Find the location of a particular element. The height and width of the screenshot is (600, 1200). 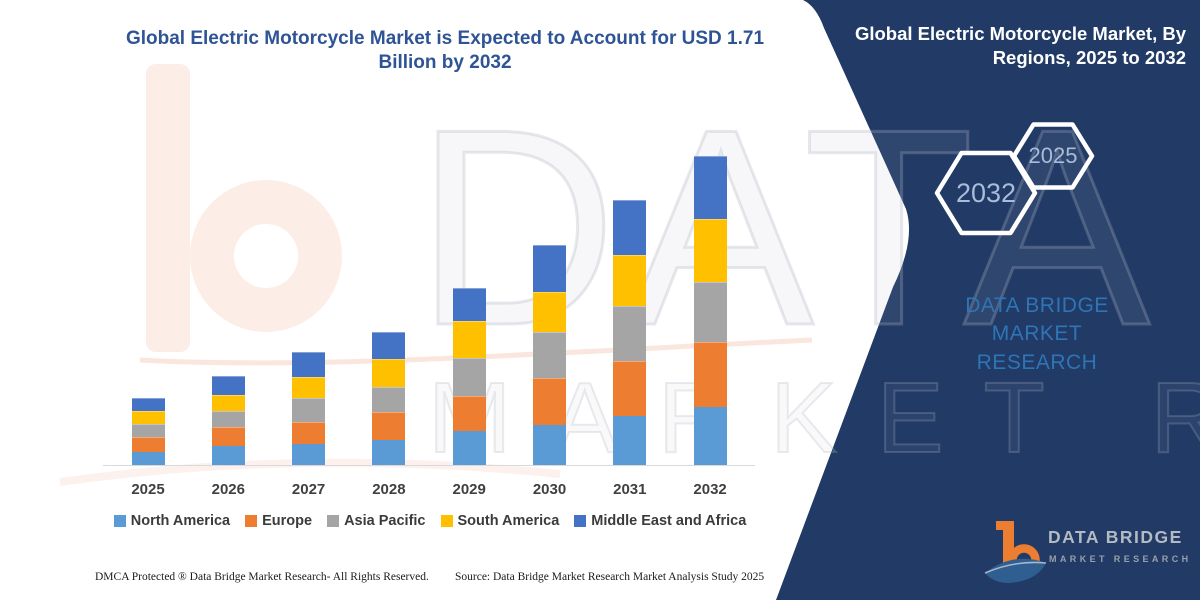

legend-item-middle-east-and-africa: Middle East and Africa is located at coordinates (660, 521).